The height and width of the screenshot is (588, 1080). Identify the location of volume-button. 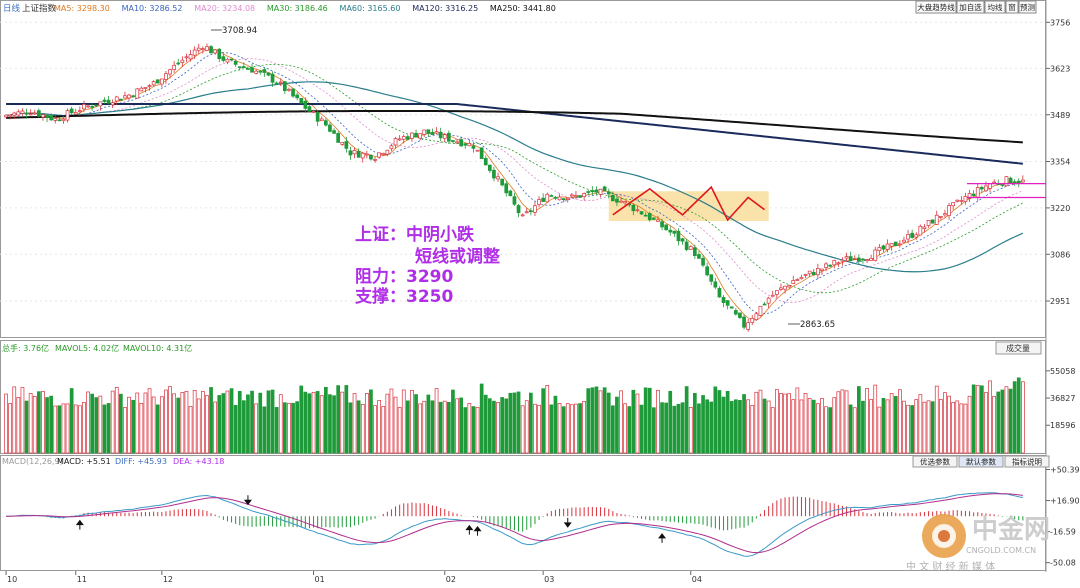
(1018, 348).